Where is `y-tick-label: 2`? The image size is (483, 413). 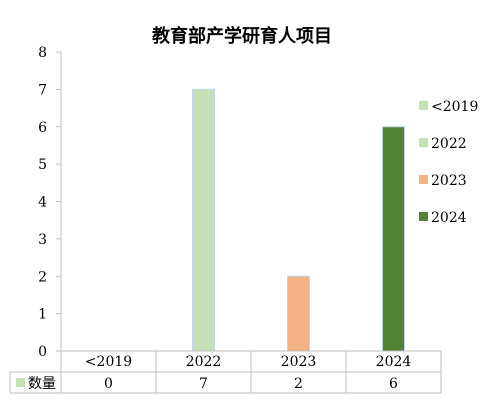 y-tick-label: 2 is located at coordinates (42, 277).